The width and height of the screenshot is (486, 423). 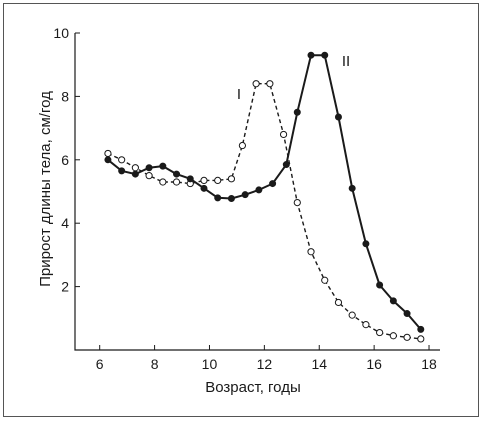 What do you see at coordinates (65, 287) in the screenshot?
I see `y-tick-label: 2` at bounding box center [65, 287].